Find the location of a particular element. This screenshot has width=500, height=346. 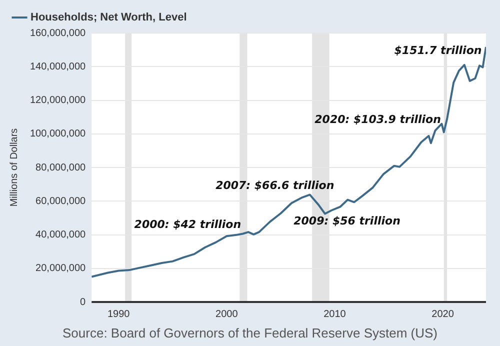

y-tick-label: 140,000,000 is located at coordinates (58, 66).